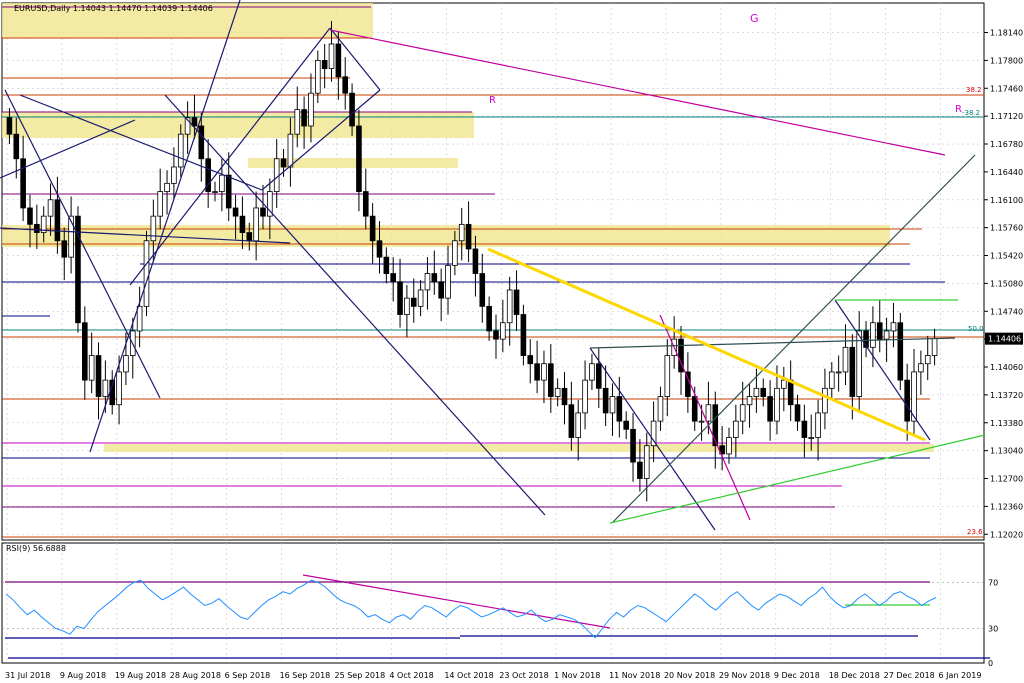 The width and height of the screenshot is (1024, 683). What do you see at coordinates (1006, 88) in the screenshot?
I see `y-tick-label: 1.17460` at bounding box center [1006, 88].